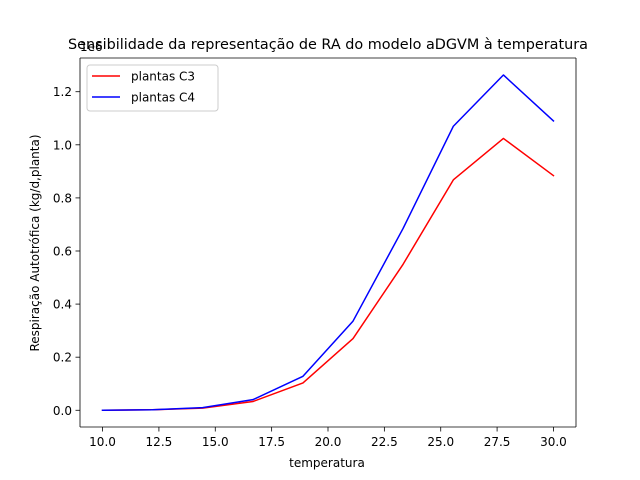  What do you see at coordinates (440, 442) in the screenshot?
I see `x-tick-label: 25.0` at bounding box center [440, 442].